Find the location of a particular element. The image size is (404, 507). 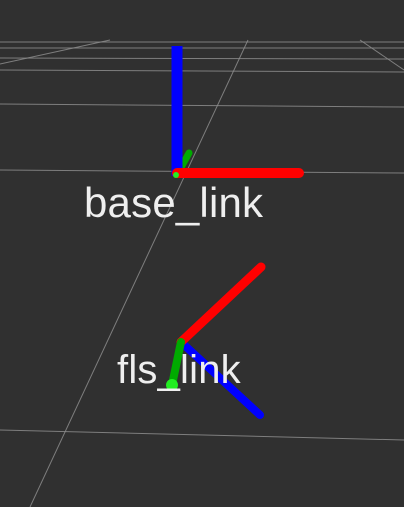

frame-label-base-link: base_link is located at coordinates (174, 202).